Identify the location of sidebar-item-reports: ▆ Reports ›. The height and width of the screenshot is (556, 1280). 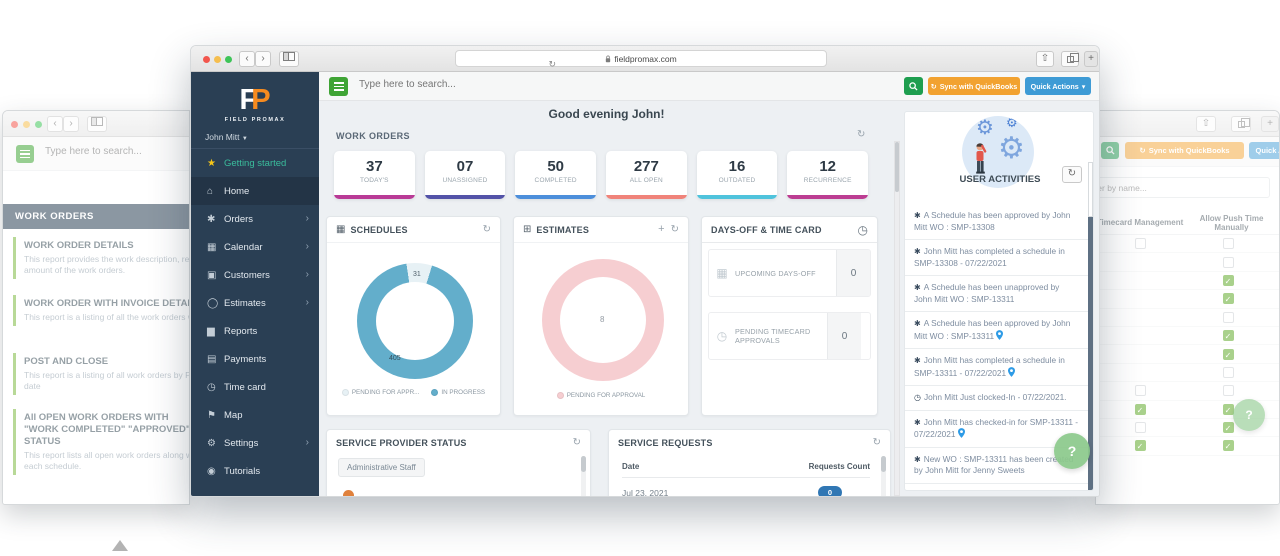
(232, 331).